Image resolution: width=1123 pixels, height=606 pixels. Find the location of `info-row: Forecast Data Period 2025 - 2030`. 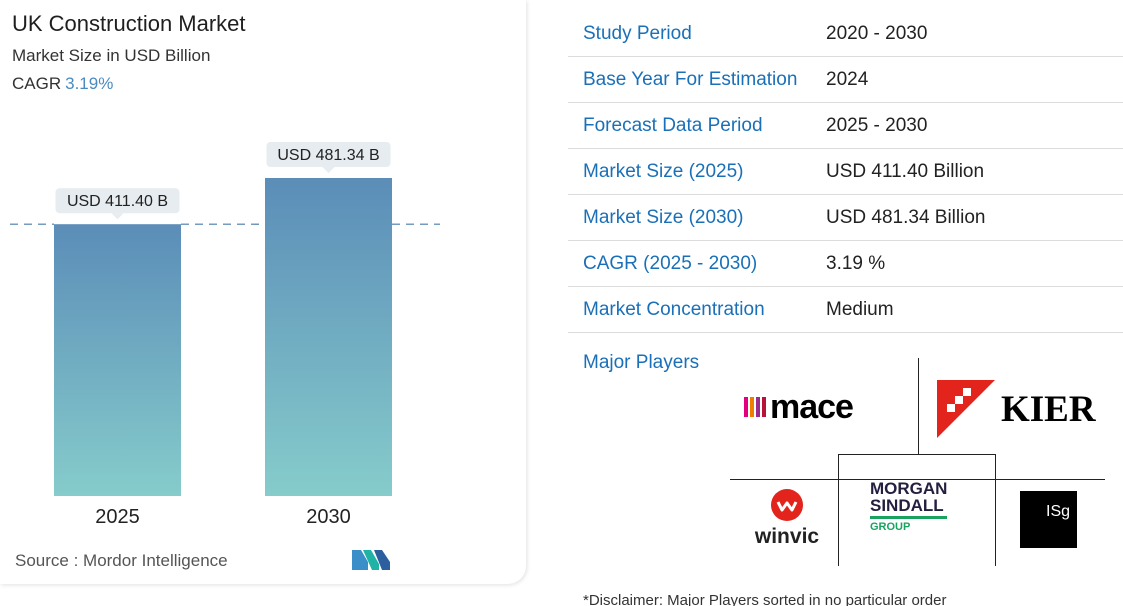

info-row: Forecast Data Period 2025 - 2030 is located at coordinates (845, 126).